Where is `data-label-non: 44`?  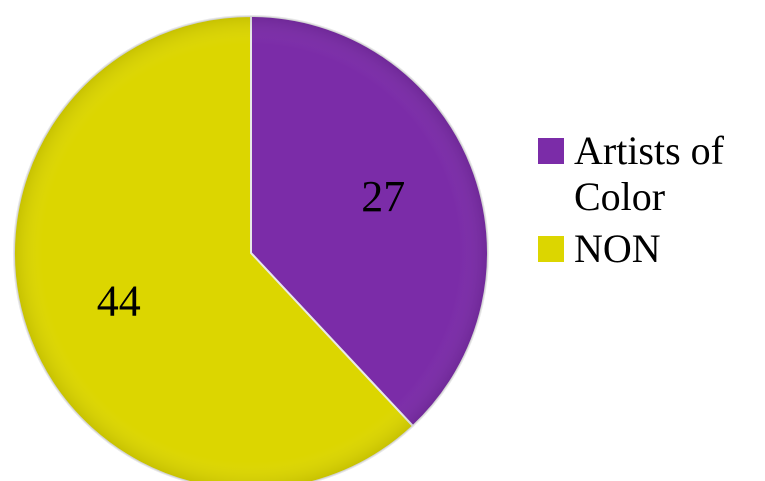 data-label-non: 44 is located at coordinates (119, 300).